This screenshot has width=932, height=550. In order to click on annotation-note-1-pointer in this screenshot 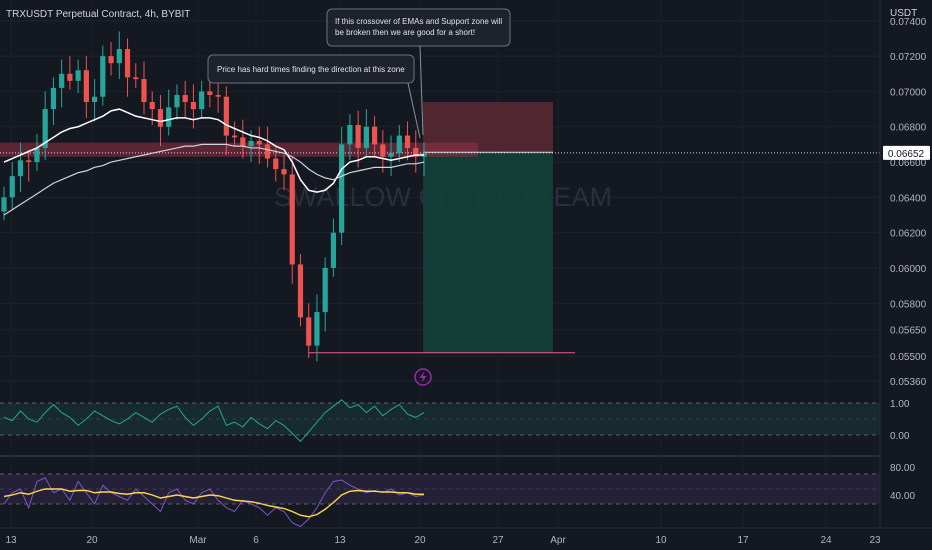, I will do `click(414, 110)`.